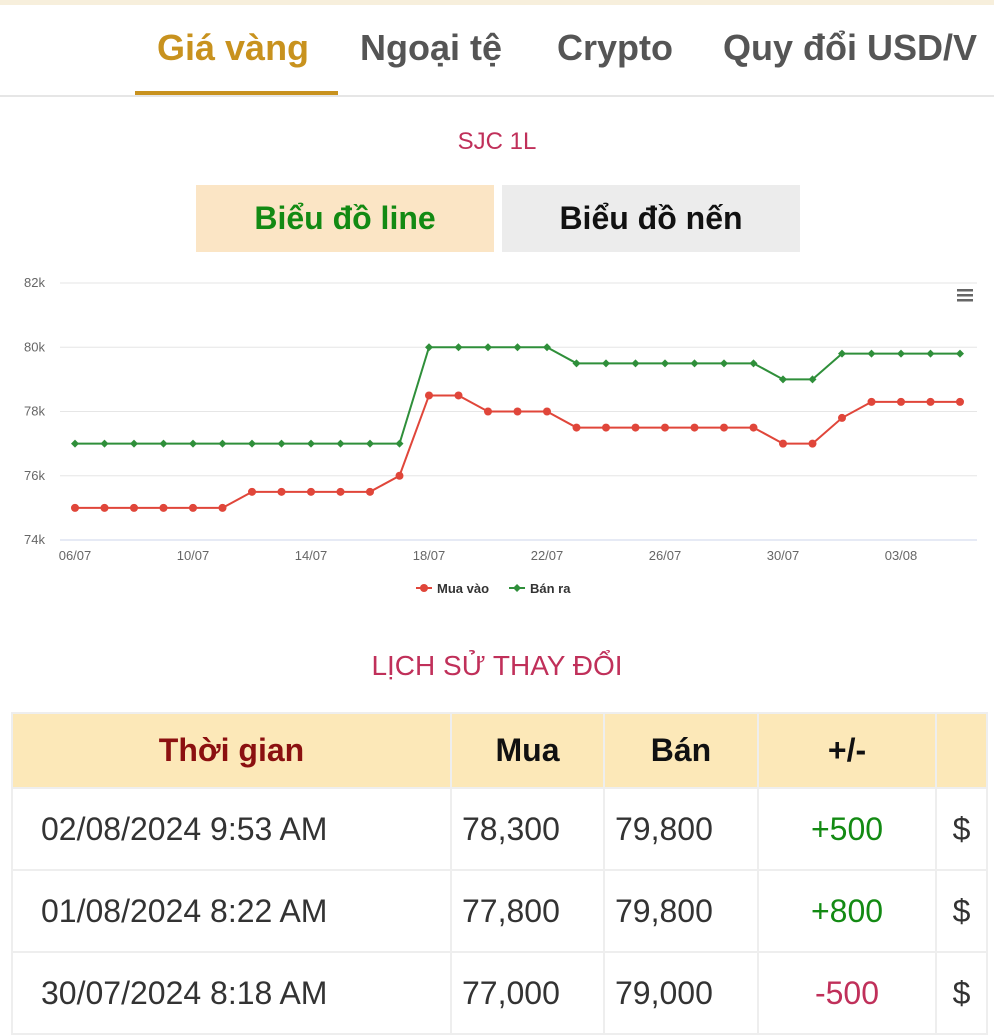 The height and width of the screenshot is (1035, 994). What do you see at coordinates (34, 475) in the screenshot?
I see `y-tick-label: 76k` at bounding box center [34, 475].